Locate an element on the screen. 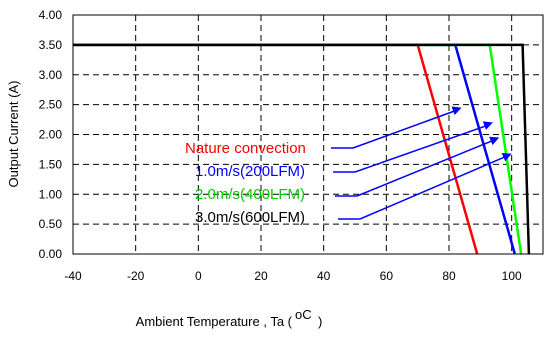  y-tick-label-7: 3.50 is located at coordinates (51, 45).